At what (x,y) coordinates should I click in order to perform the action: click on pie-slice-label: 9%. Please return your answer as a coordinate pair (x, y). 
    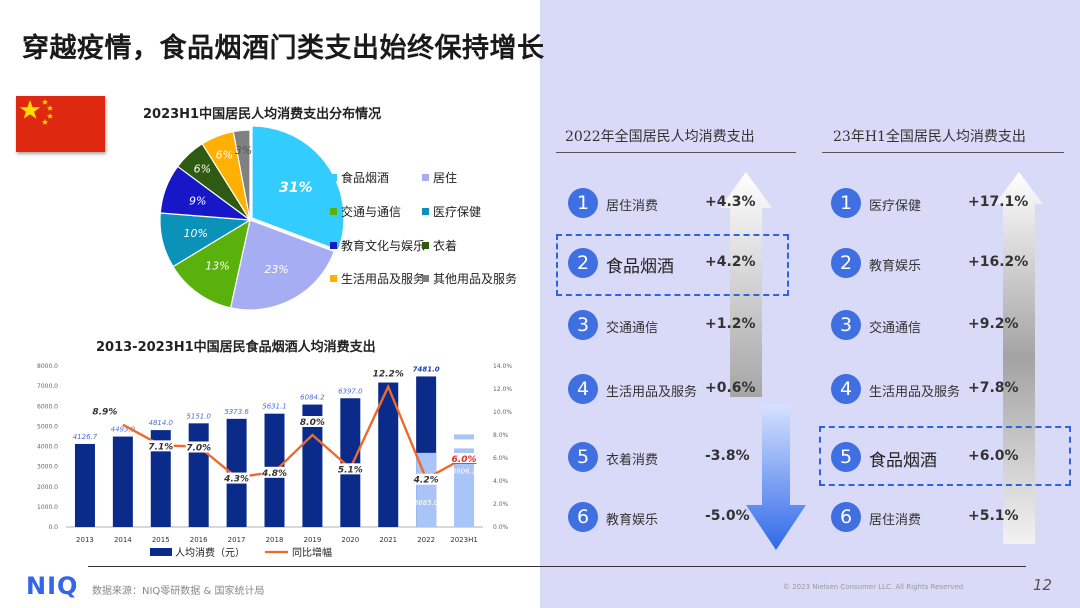
    Looking at the image, I should click on (197, 200).